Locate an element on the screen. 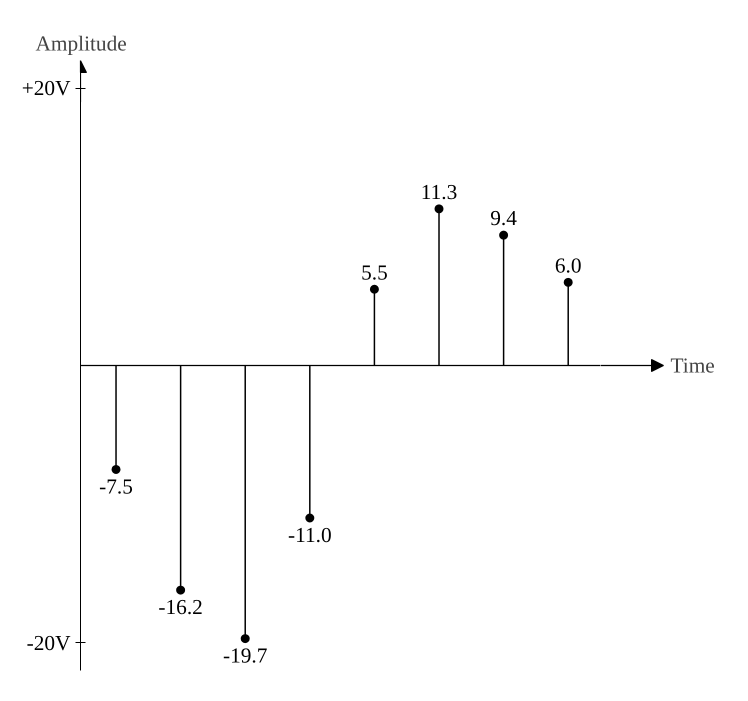  data-label: -11.0 is located at coordinates (310, 535).